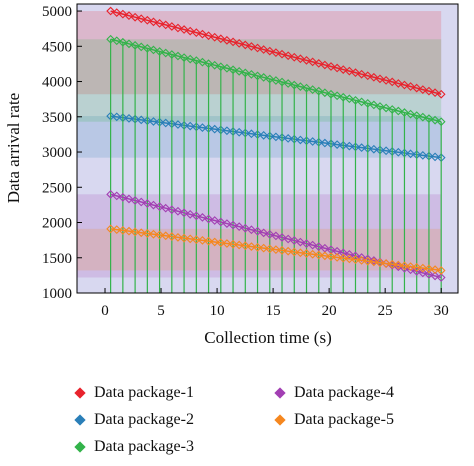 The width and height of the screenshot is (474, 466). Describe the element at coordinates (57, 47) in the screenshot. I see `y-tick-label: 4500` at that location.